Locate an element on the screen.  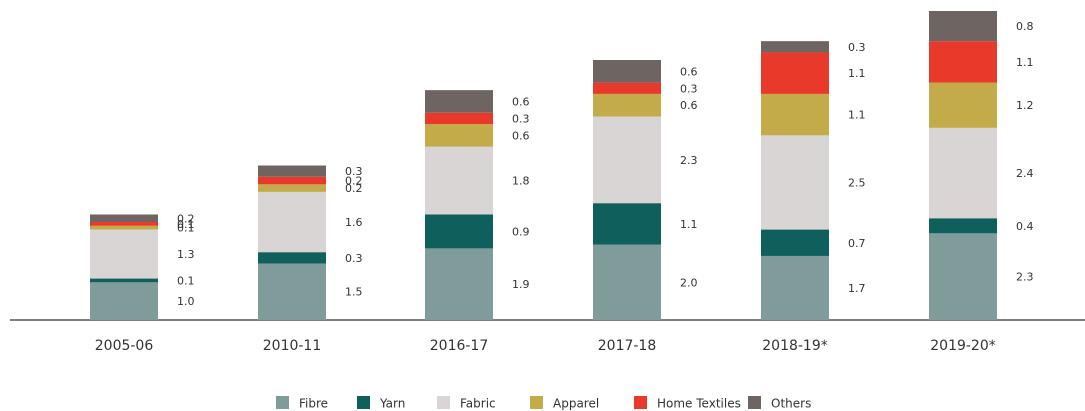
value-label: 1.6 is located at coordinates (354, 222).